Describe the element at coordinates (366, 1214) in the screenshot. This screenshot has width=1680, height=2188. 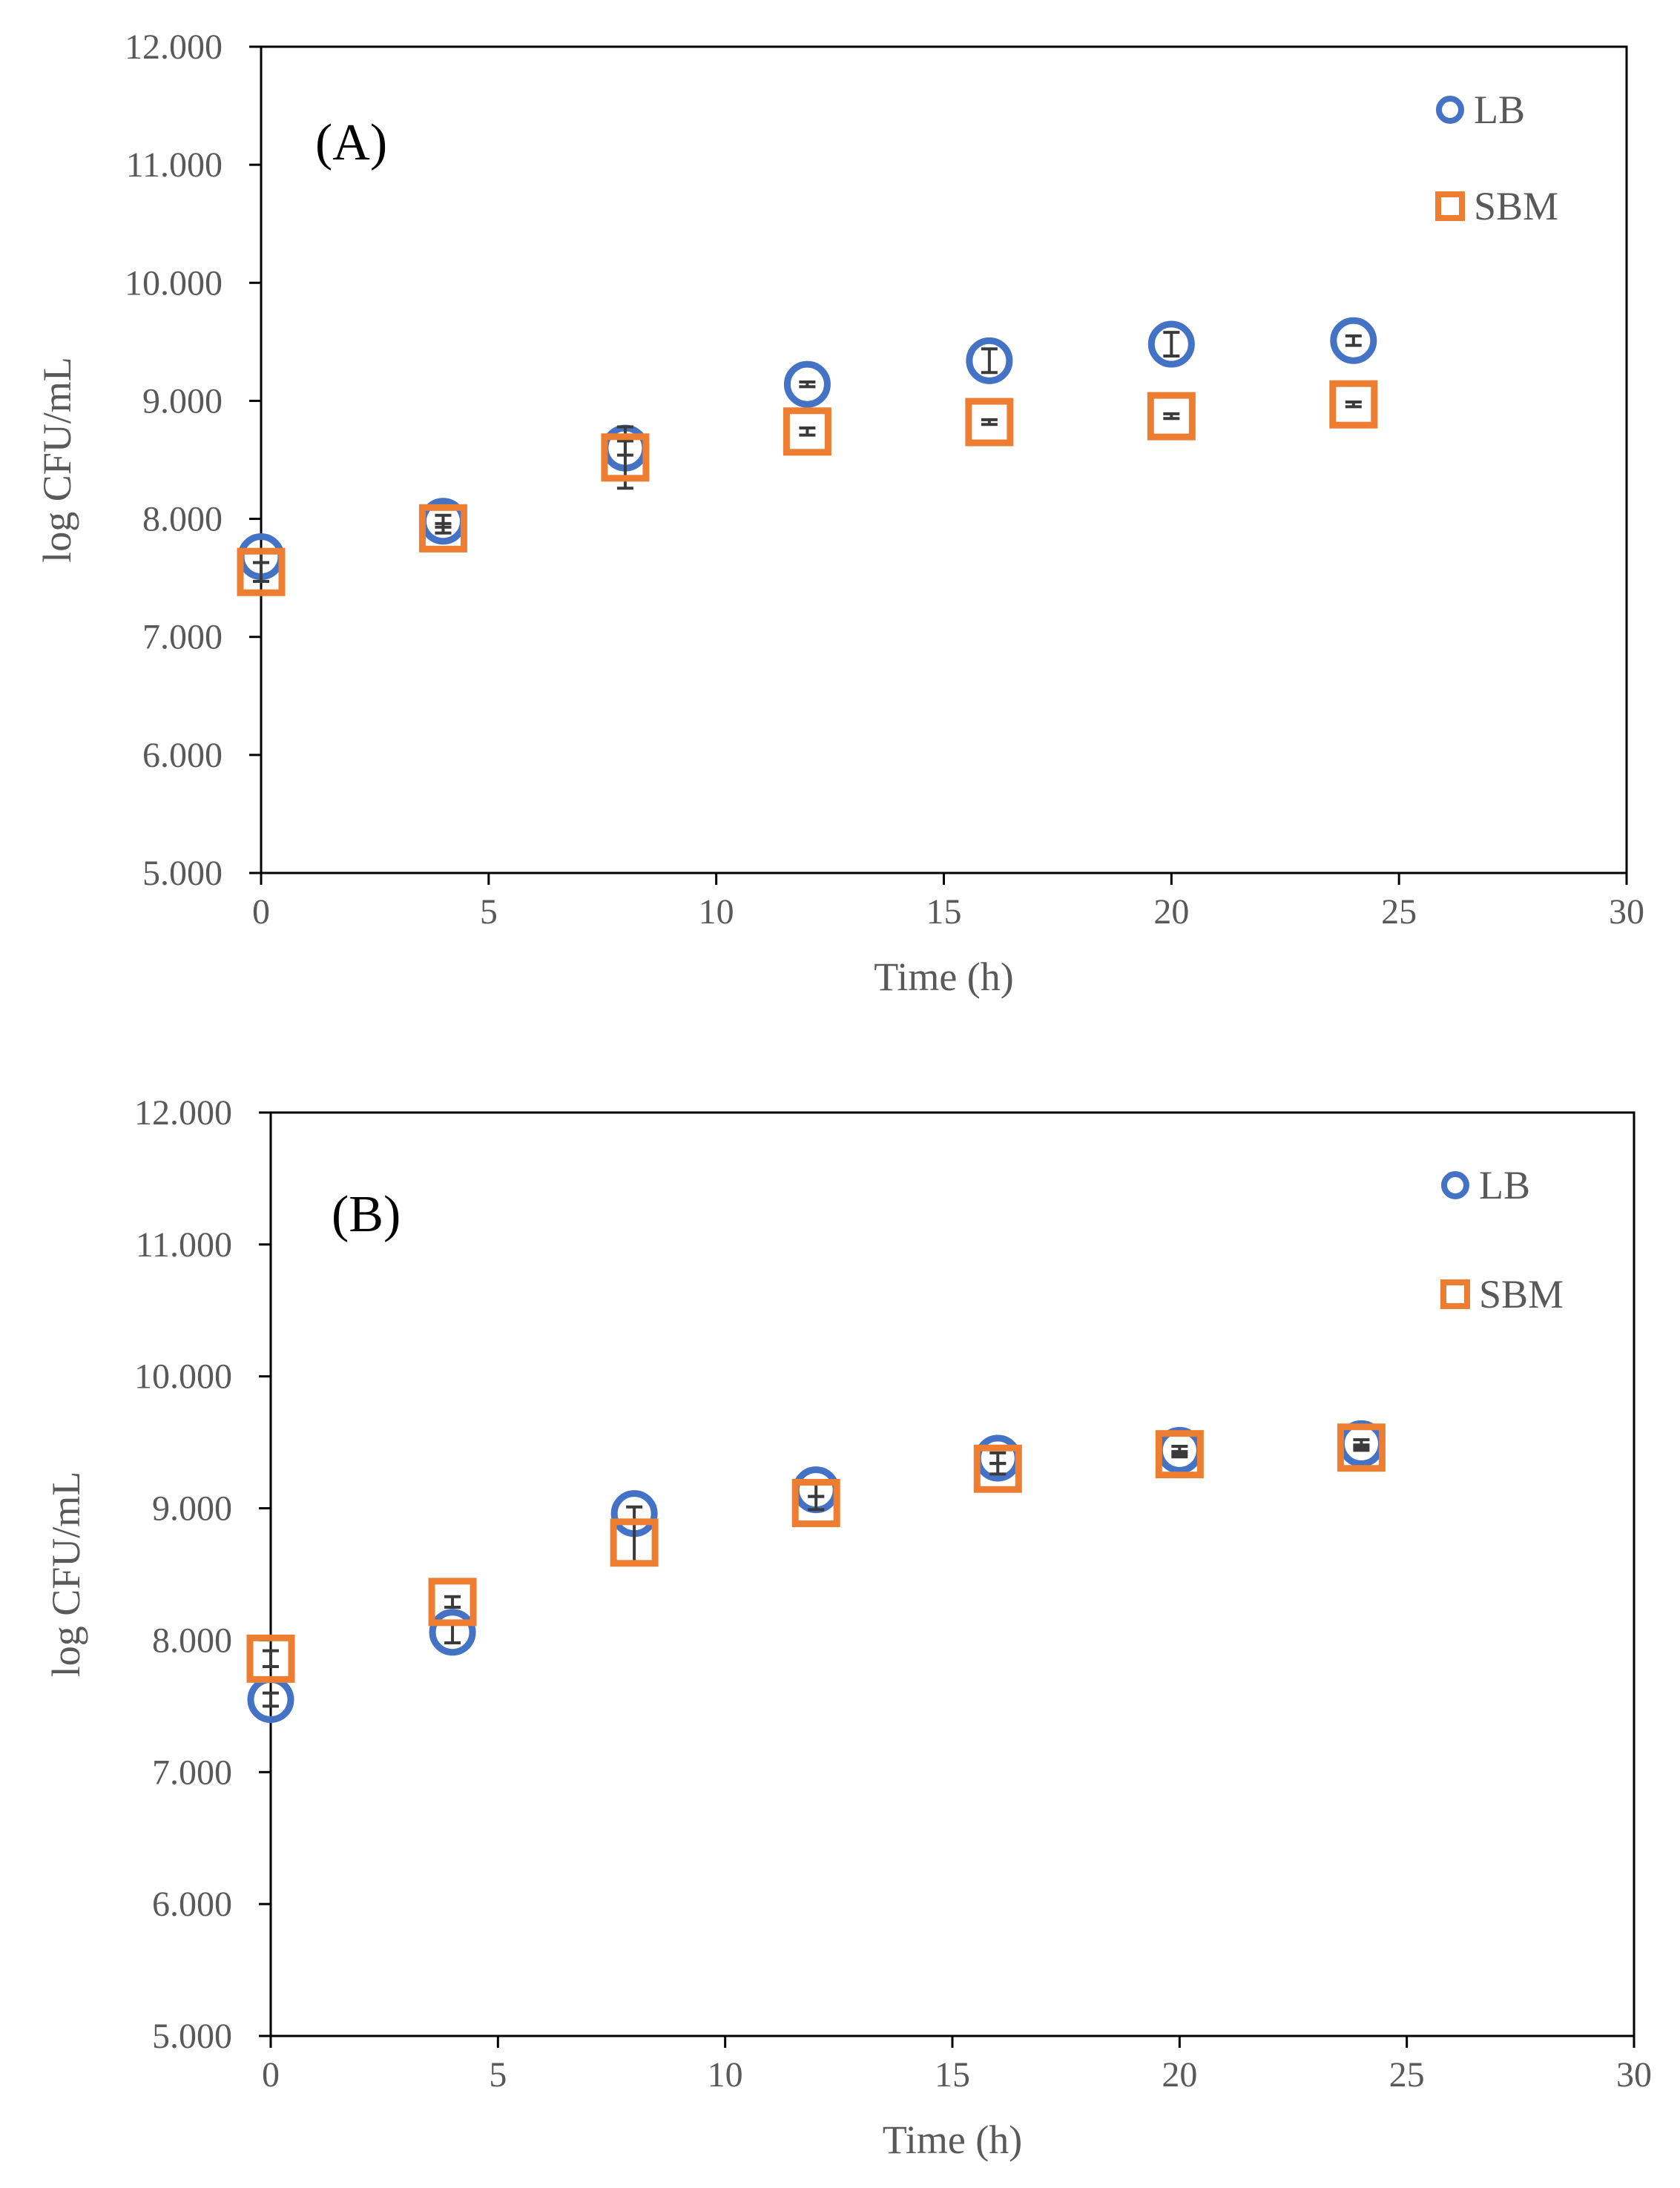
I see `panel-label: (B)` at that location.